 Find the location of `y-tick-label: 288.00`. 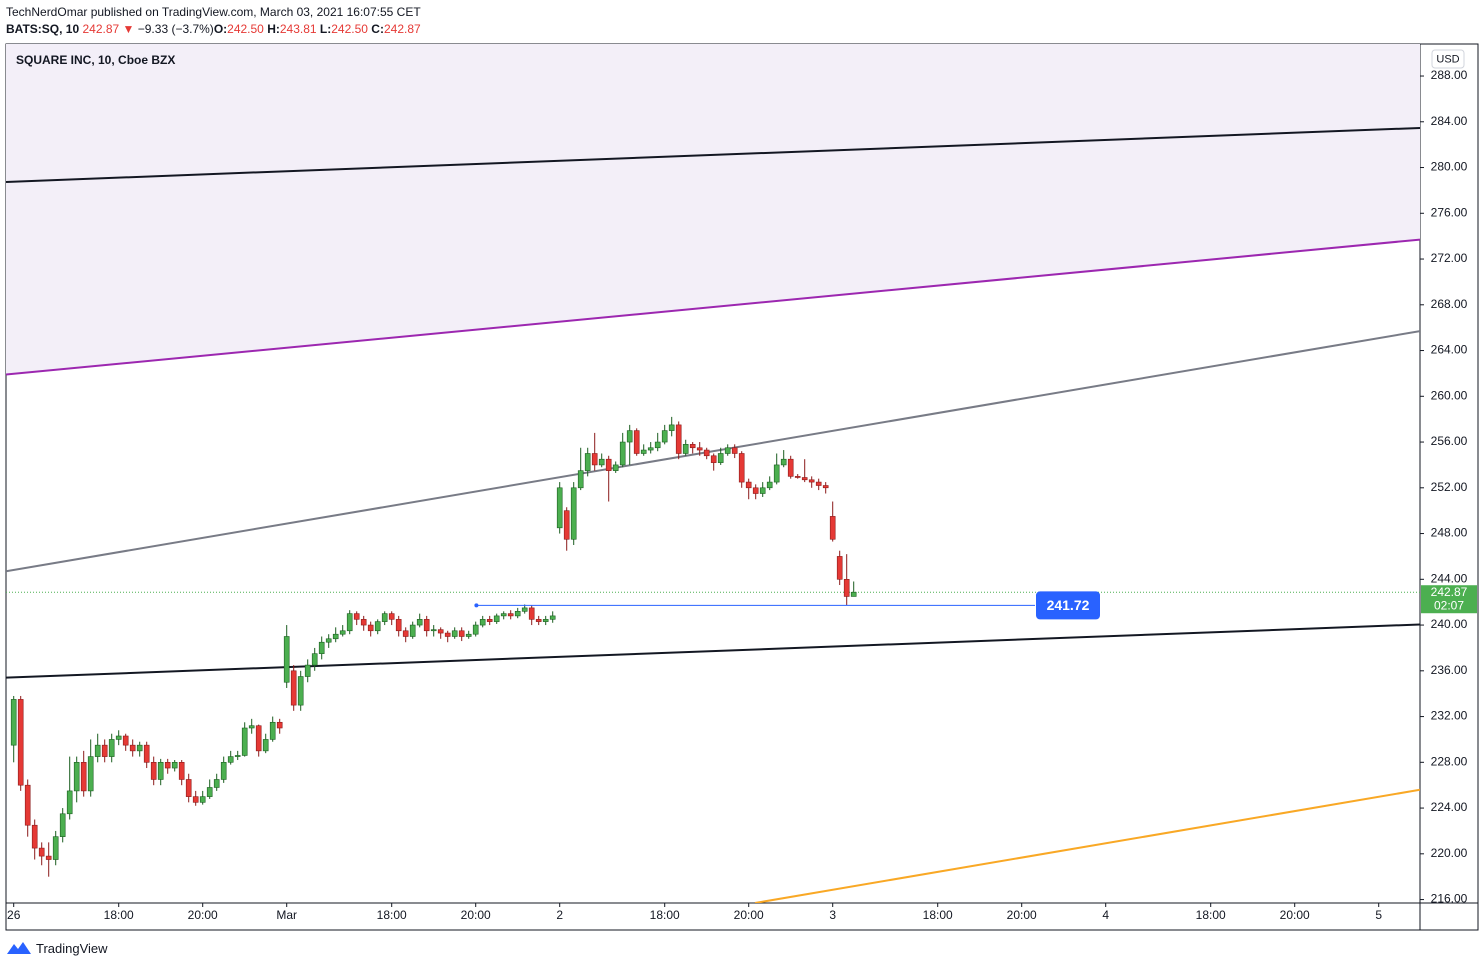

y-tick-label: 288.00 is located at coordinates (1449, 75).